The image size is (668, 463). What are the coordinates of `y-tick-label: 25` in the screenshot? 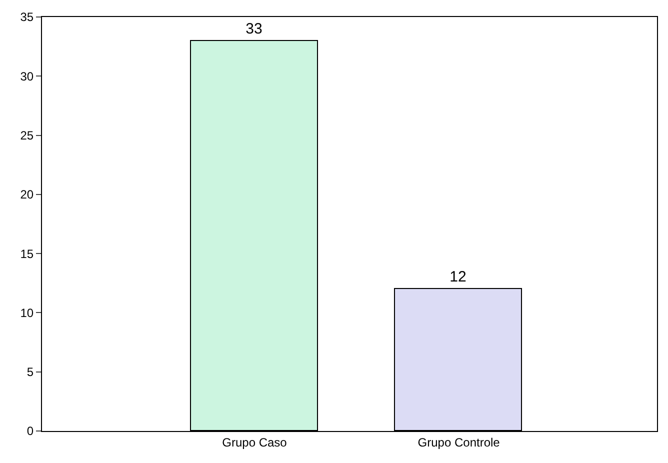 It's located at (27, 135).